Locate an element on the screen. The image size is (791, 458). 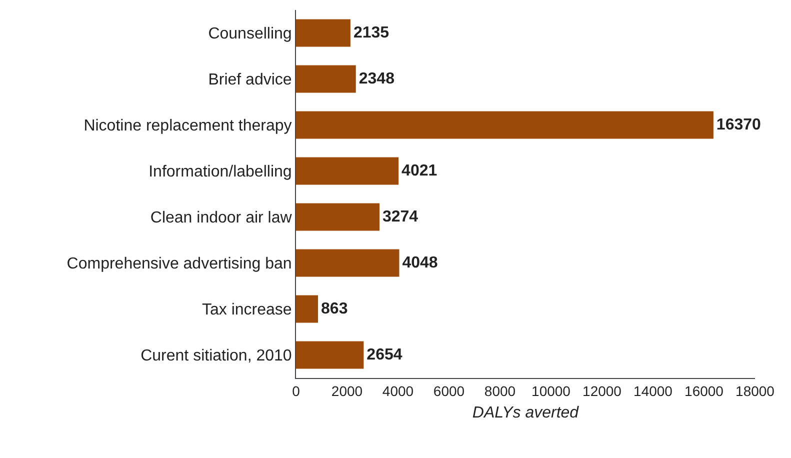
x-tick-label: 12000 is located at coordinates (602, 390).